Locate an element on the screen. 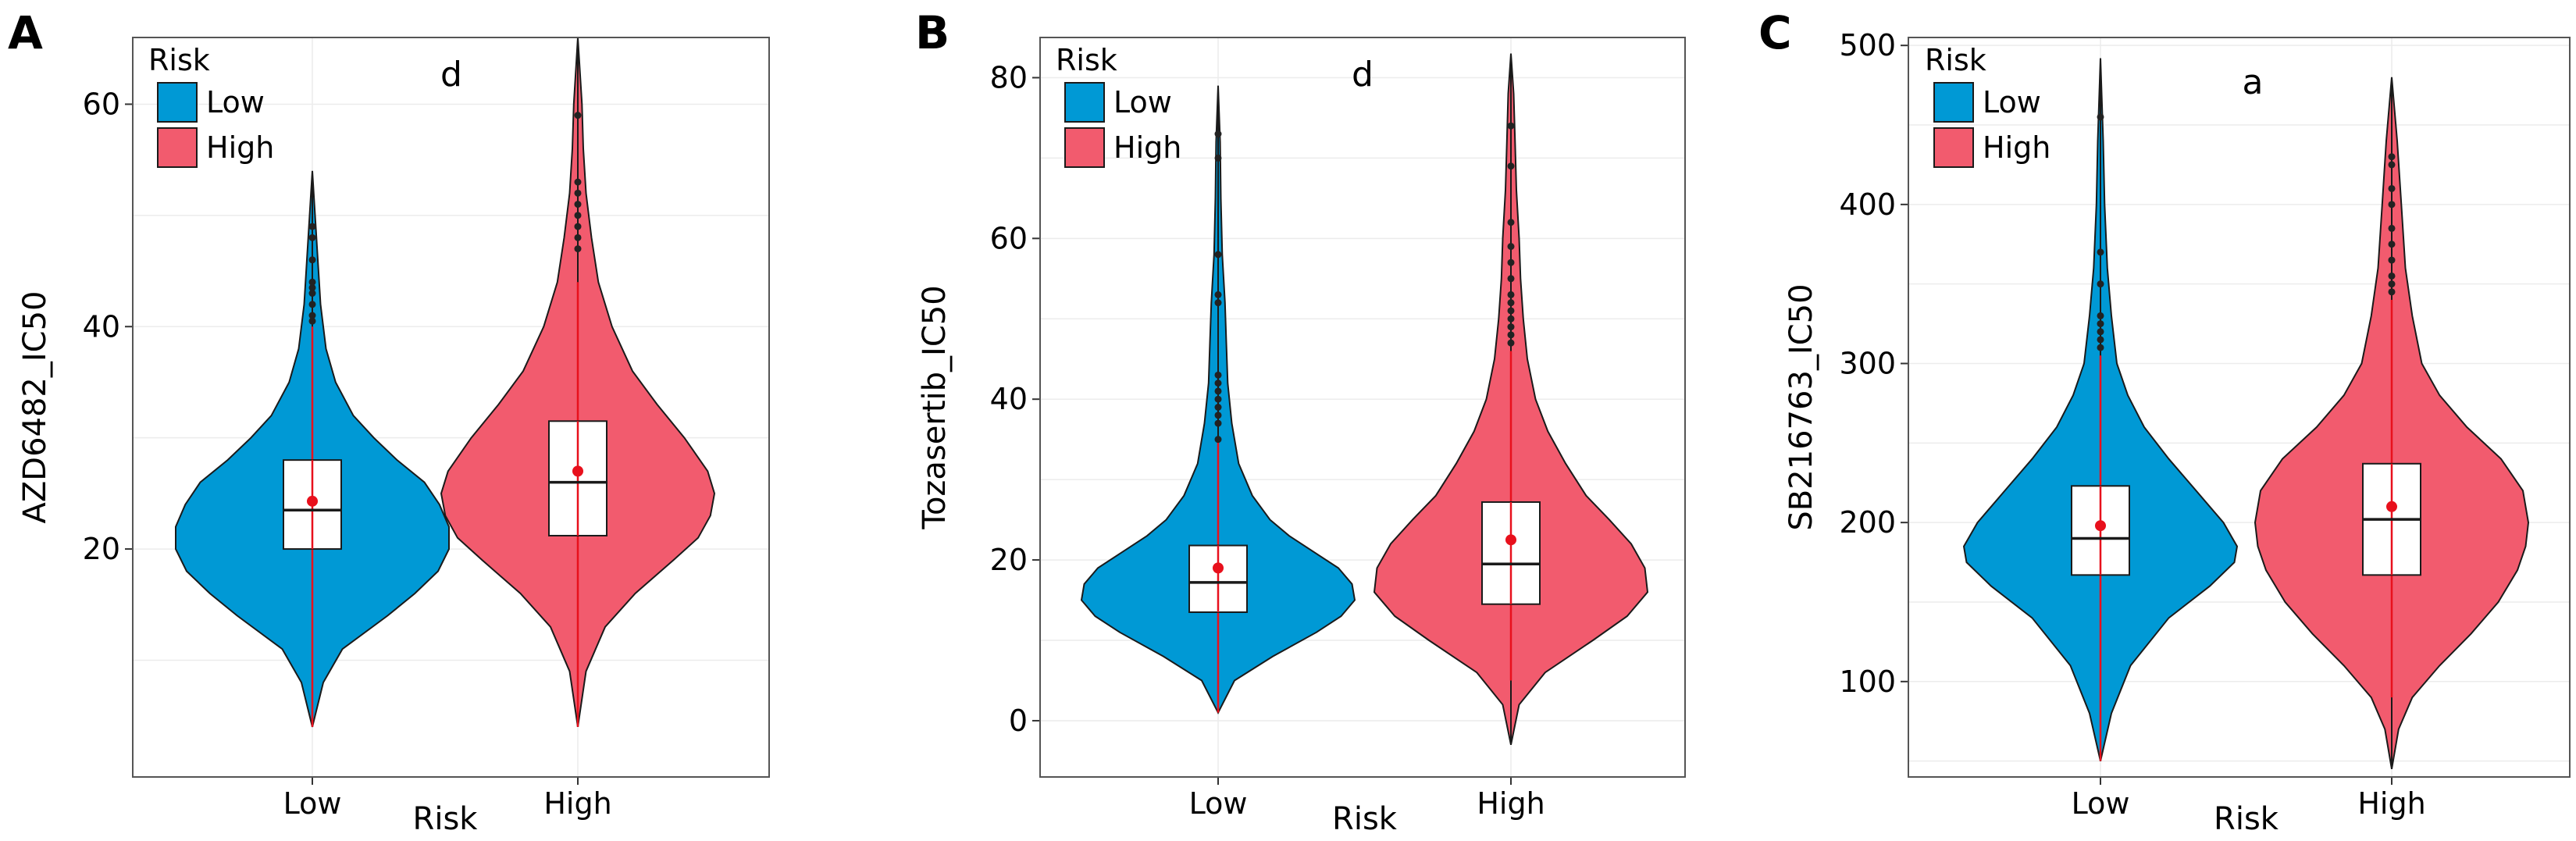 The width and height of the screenshot is (2576, 841). significance-annotation: a is located at coordinates (2253, 82).